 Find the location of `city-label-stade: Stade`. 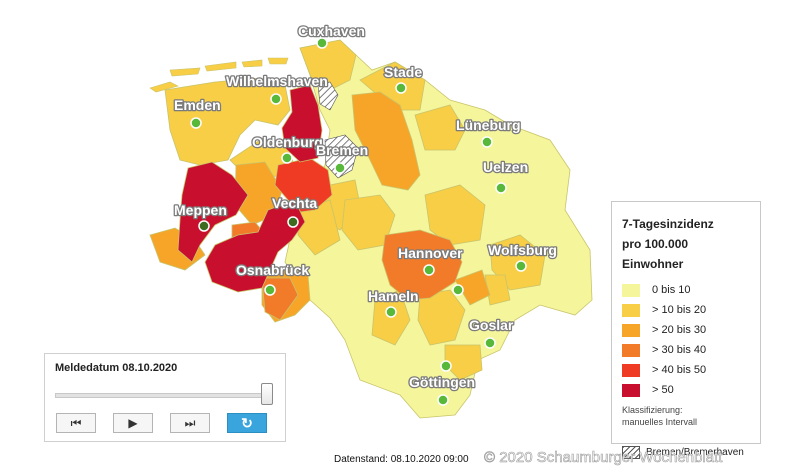

city-label-stade: Stade is located at coordinates (403, 72).